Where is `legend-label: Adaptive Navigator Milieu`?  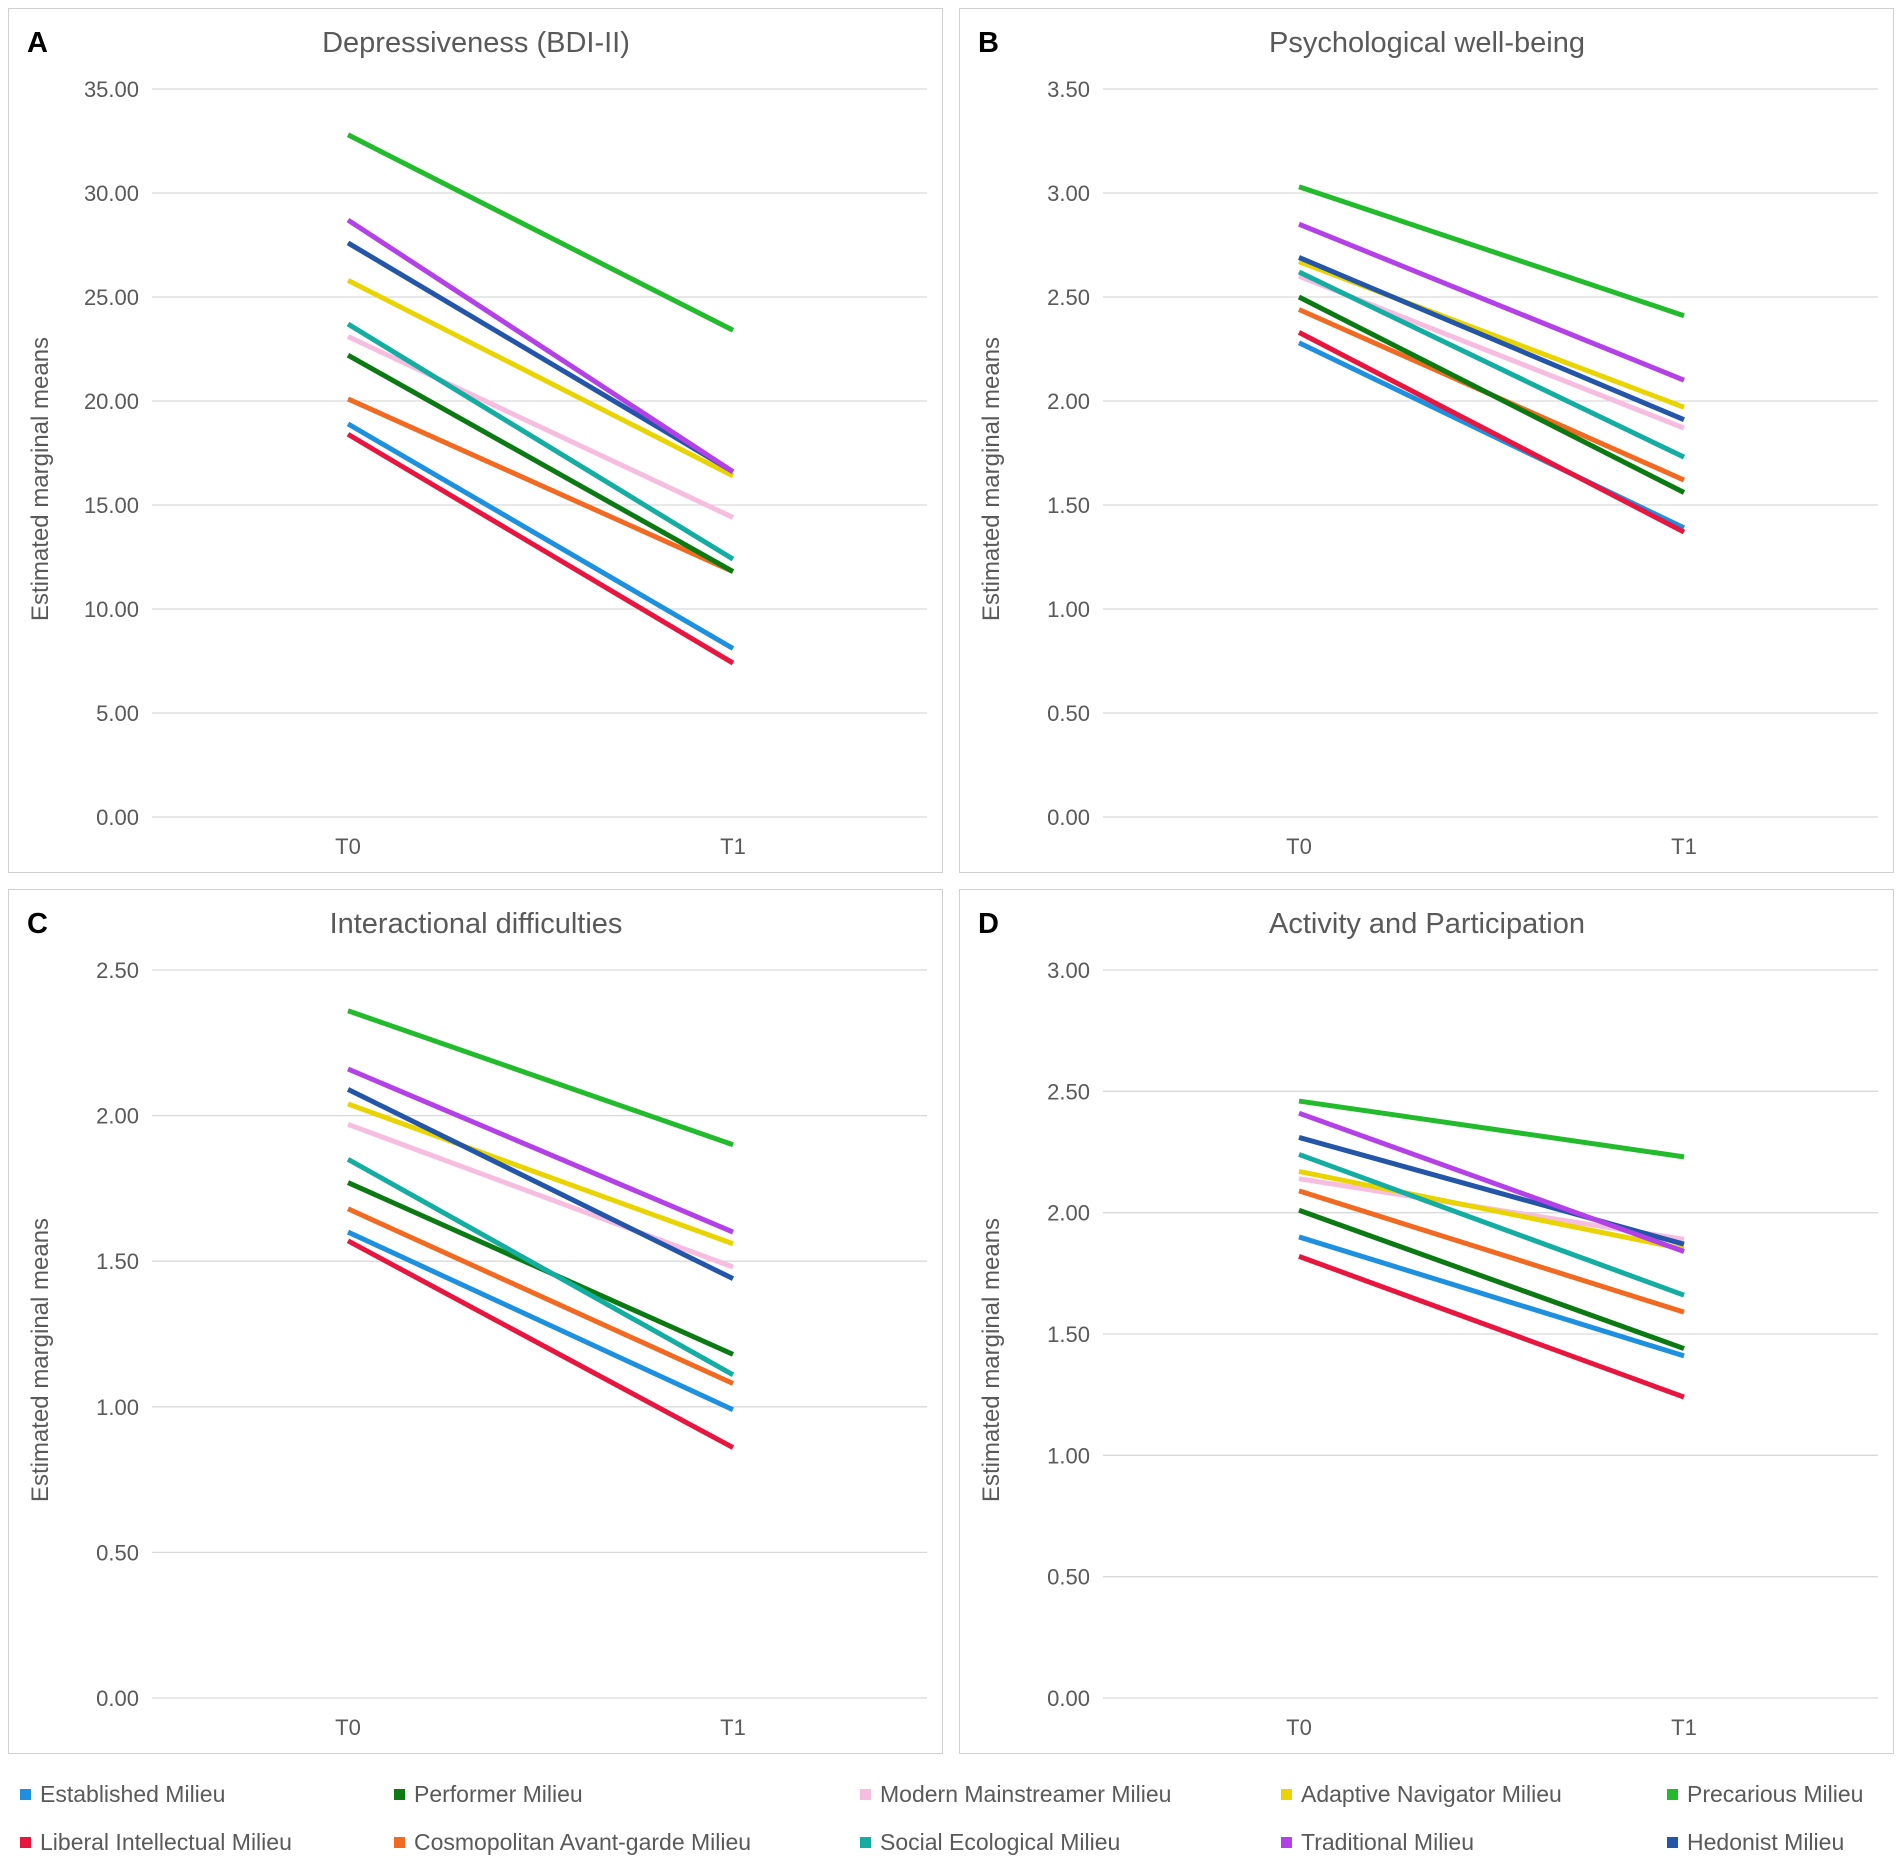 legend-label: Adaptive Navigator Milieu is located at coordinates (1431, 1794).